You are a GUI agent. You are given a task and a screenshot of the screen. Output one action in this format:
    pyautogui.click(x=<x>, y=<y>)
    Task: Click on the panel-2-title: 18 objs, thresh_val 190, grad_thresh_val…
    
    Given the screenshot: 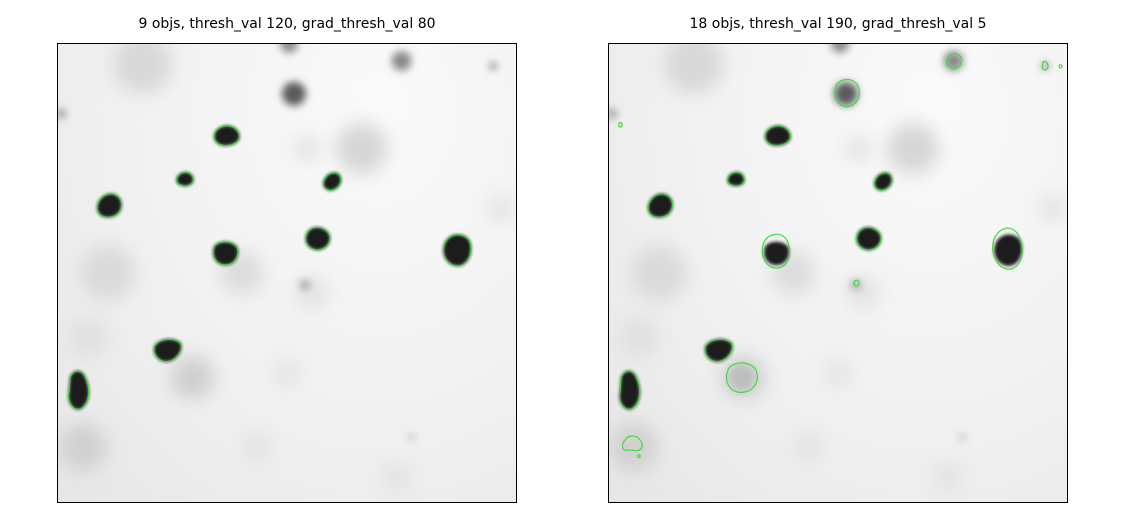 What is the action you would take?
    pyautogui.click(x=838, y=24)
    